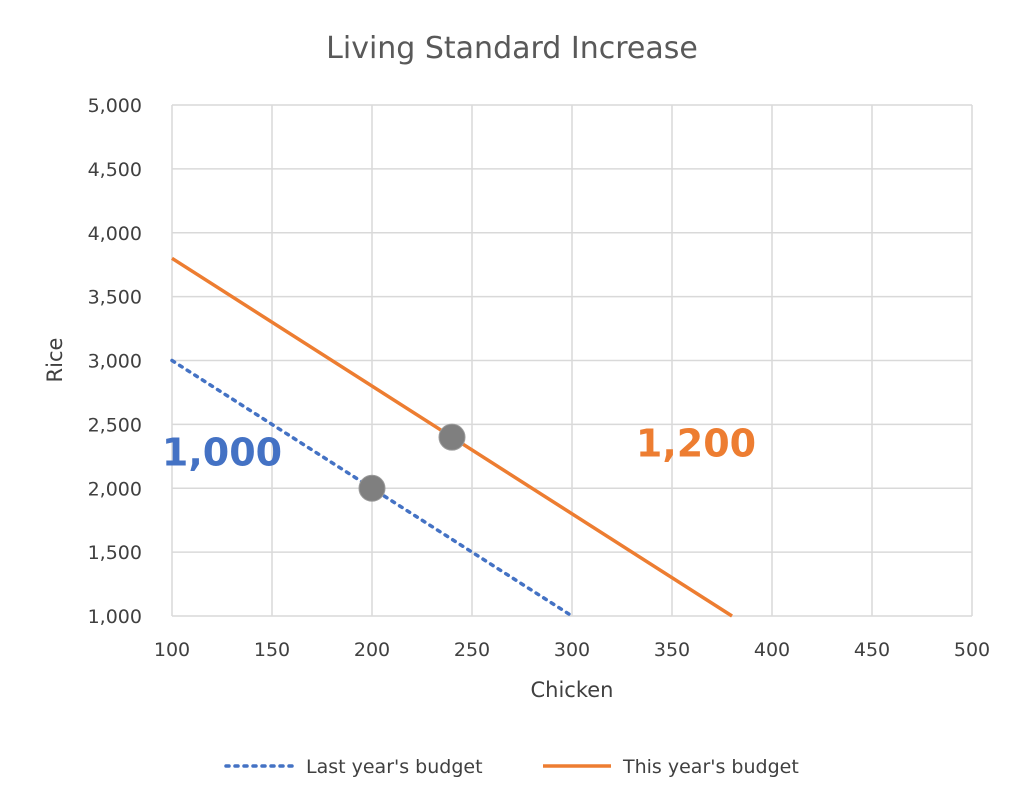 This screenshot has height=807, width=1024. Describe the element at coordinates (172, 650) in the screenshot. I see `x-tick-label: 100` at that location.